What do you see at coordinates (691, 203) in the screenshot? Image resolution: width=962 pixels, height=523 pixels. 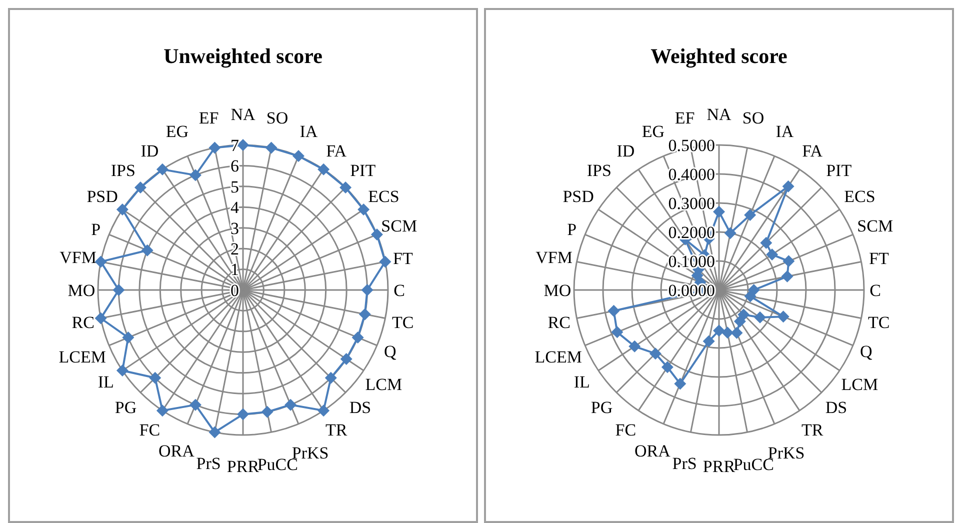 I see `y-tick-label: 0.3000` at bounding box center [691, 203].